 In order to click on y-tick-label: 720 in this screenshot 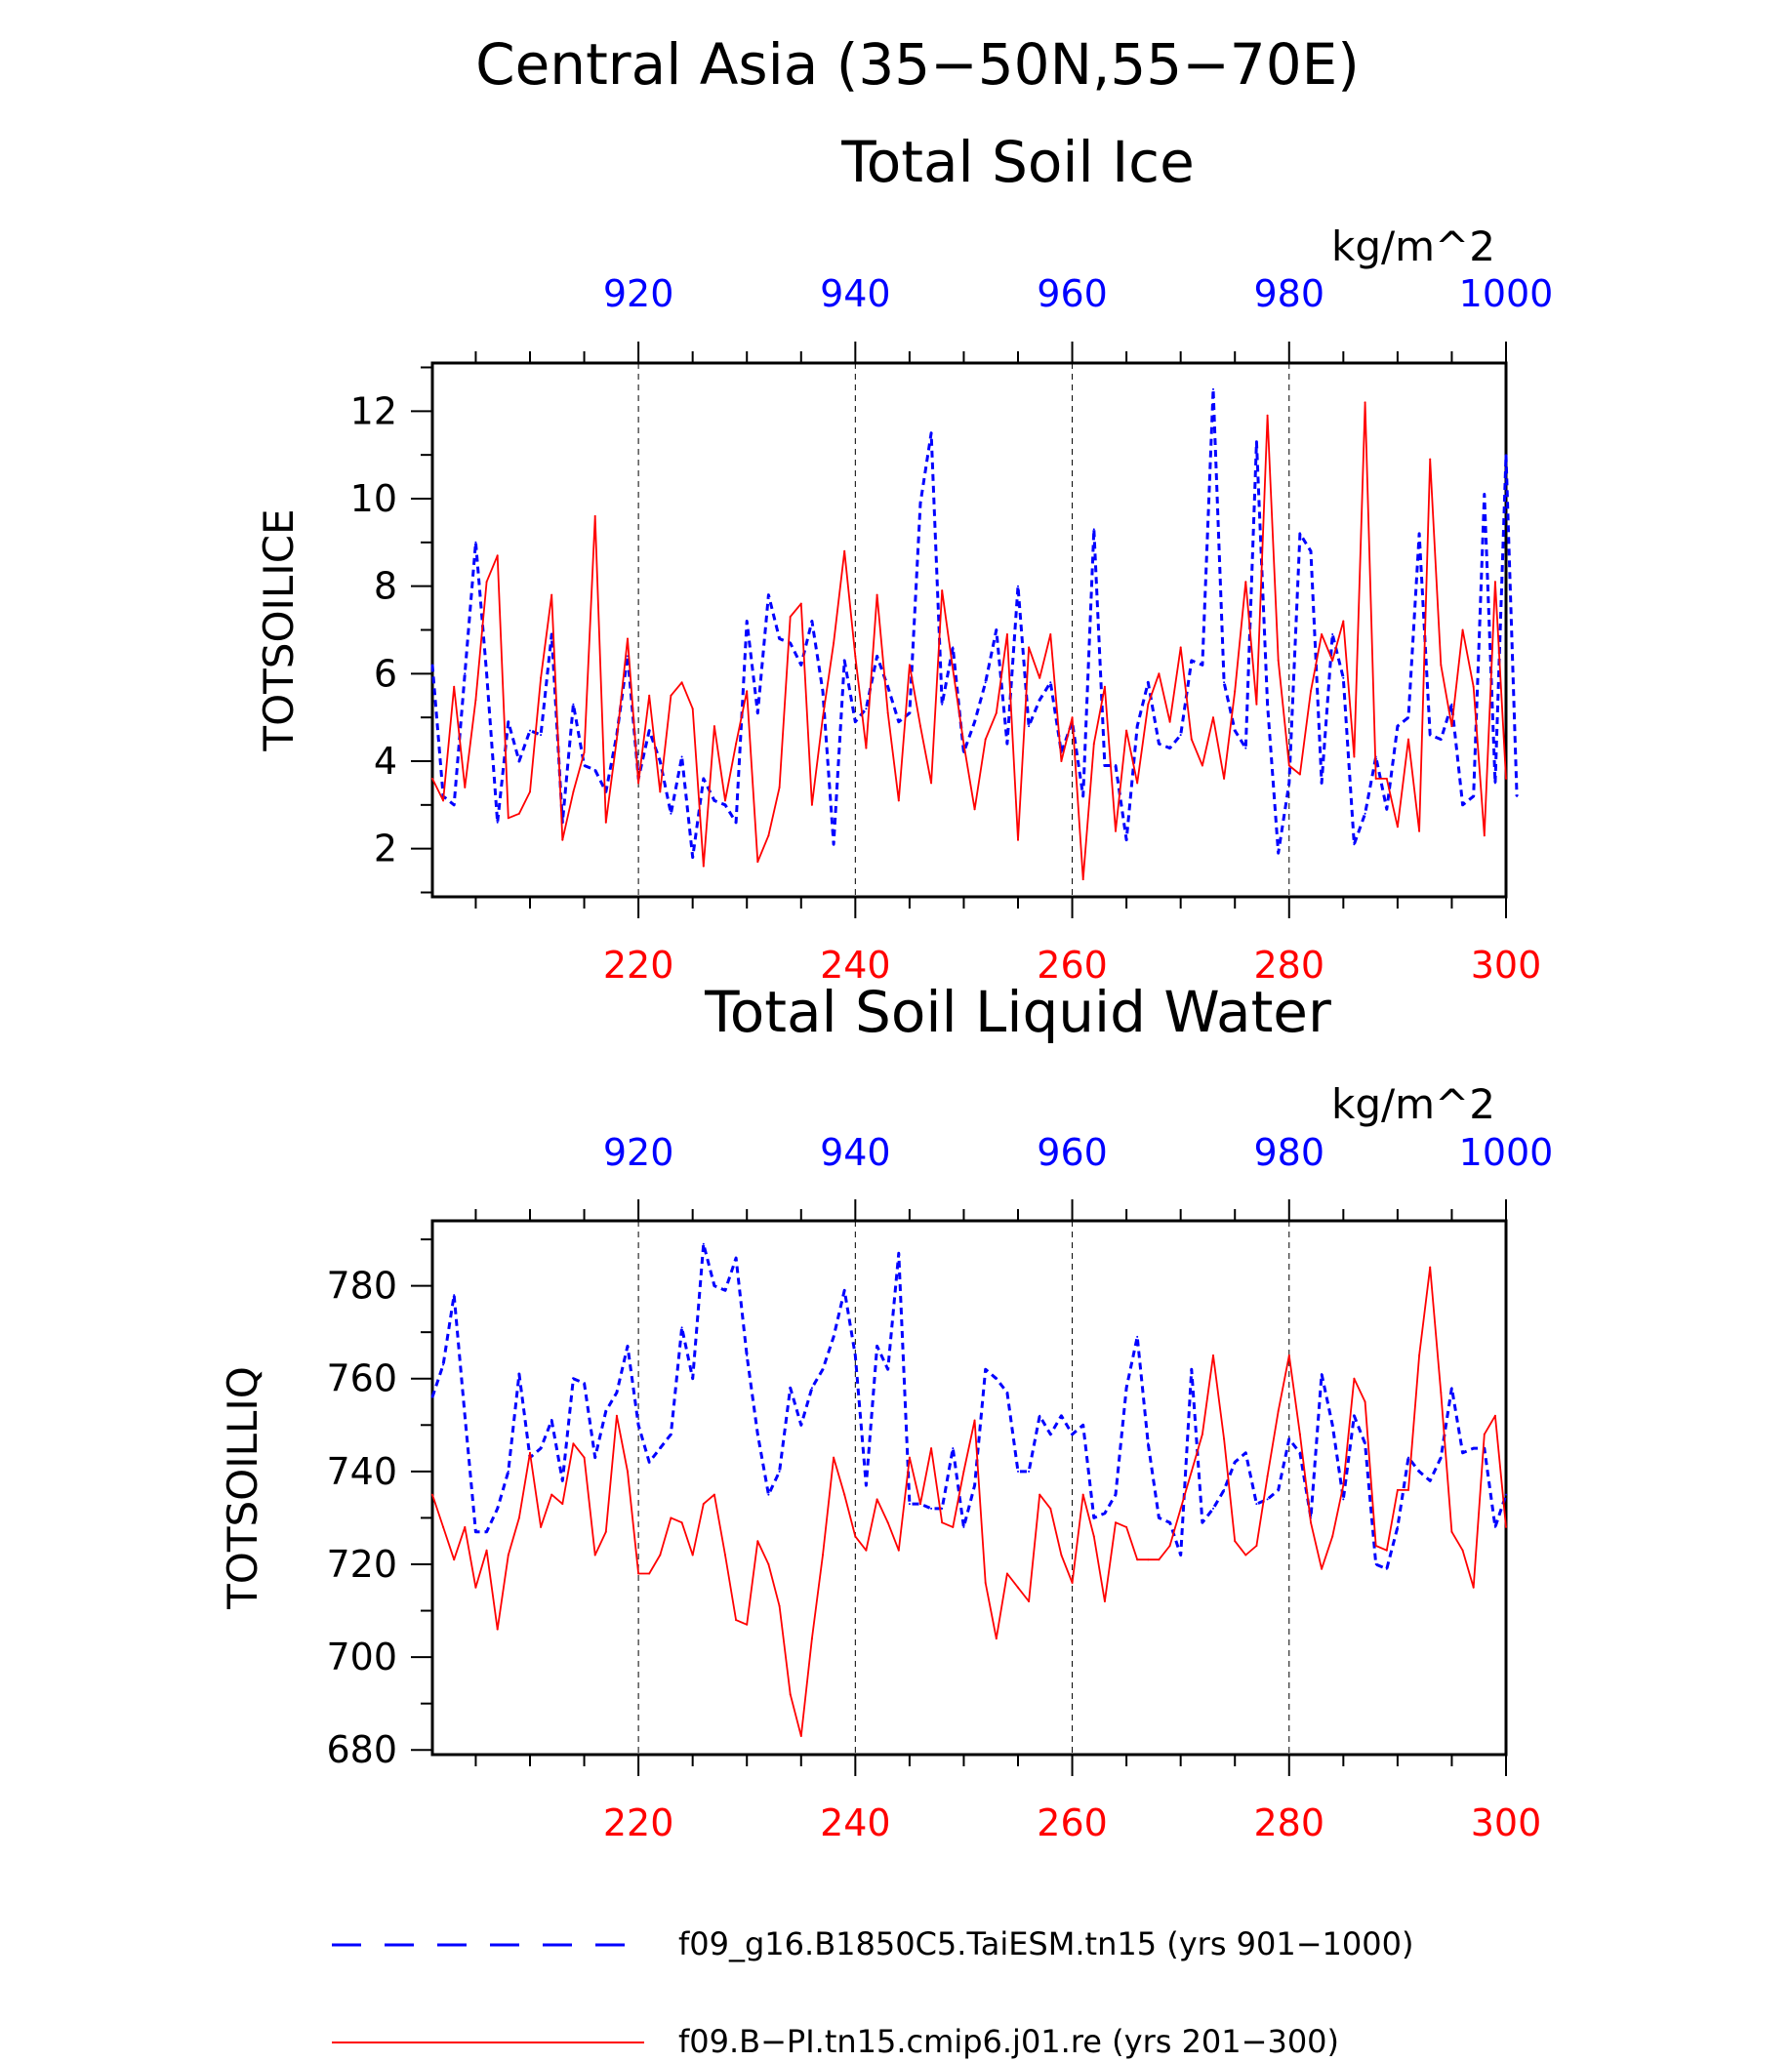, I will do `click(361, 1564)`.